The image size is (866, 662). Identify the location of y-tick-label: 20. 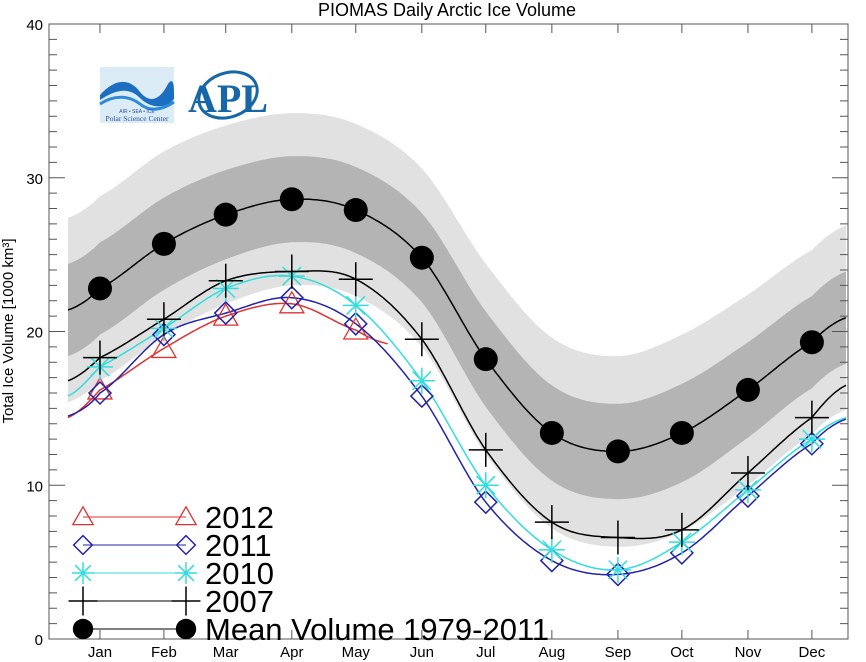
(34, 333).